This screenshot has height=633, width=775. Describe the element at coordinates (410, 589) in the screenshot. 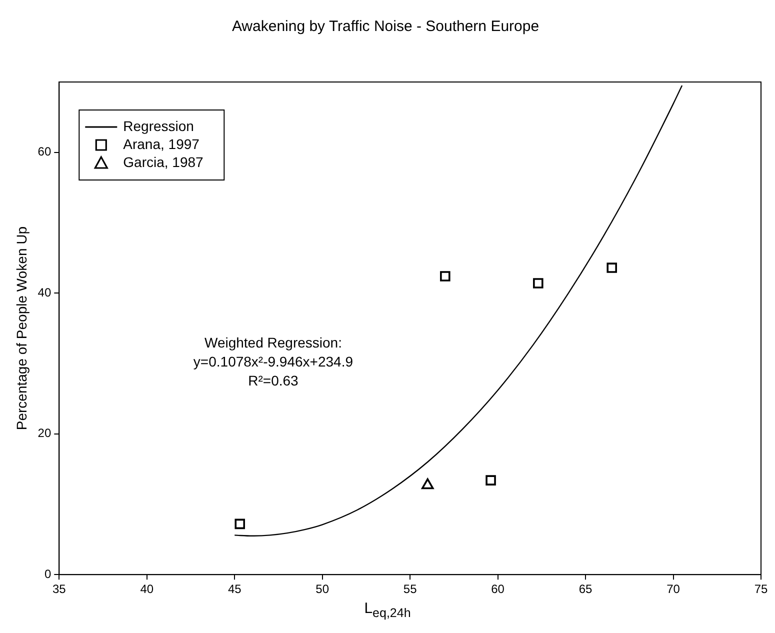

I see `x-tick-label: 55` at that location.